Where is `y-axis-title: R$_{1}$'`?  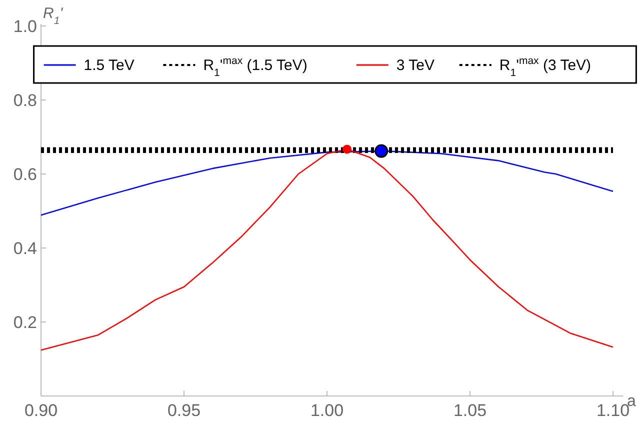 y-axis-title: R$_{1}$' is located at coordinates (53, 16).